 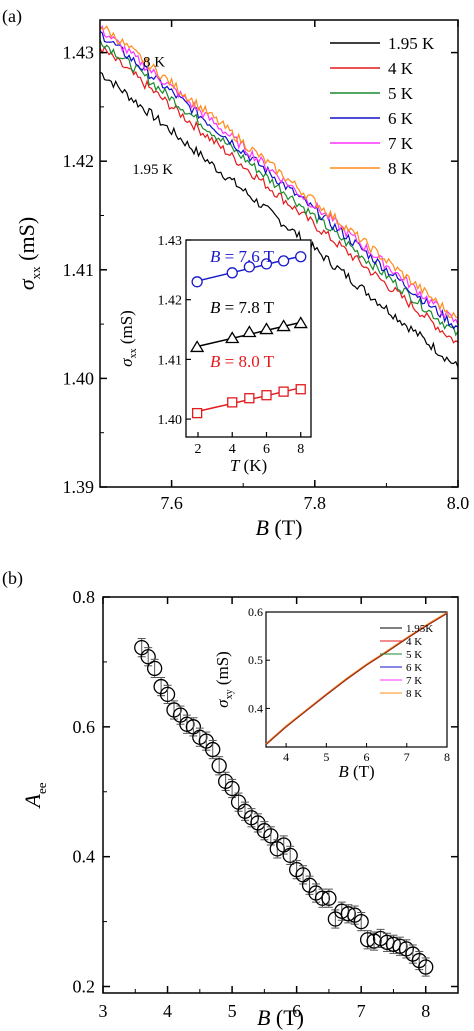 What do you see at coordinates (247, 361) in the screenshot?
I see `inset-a-series-label-value-2: = 8.0 T` at bounding box center [247, 361].